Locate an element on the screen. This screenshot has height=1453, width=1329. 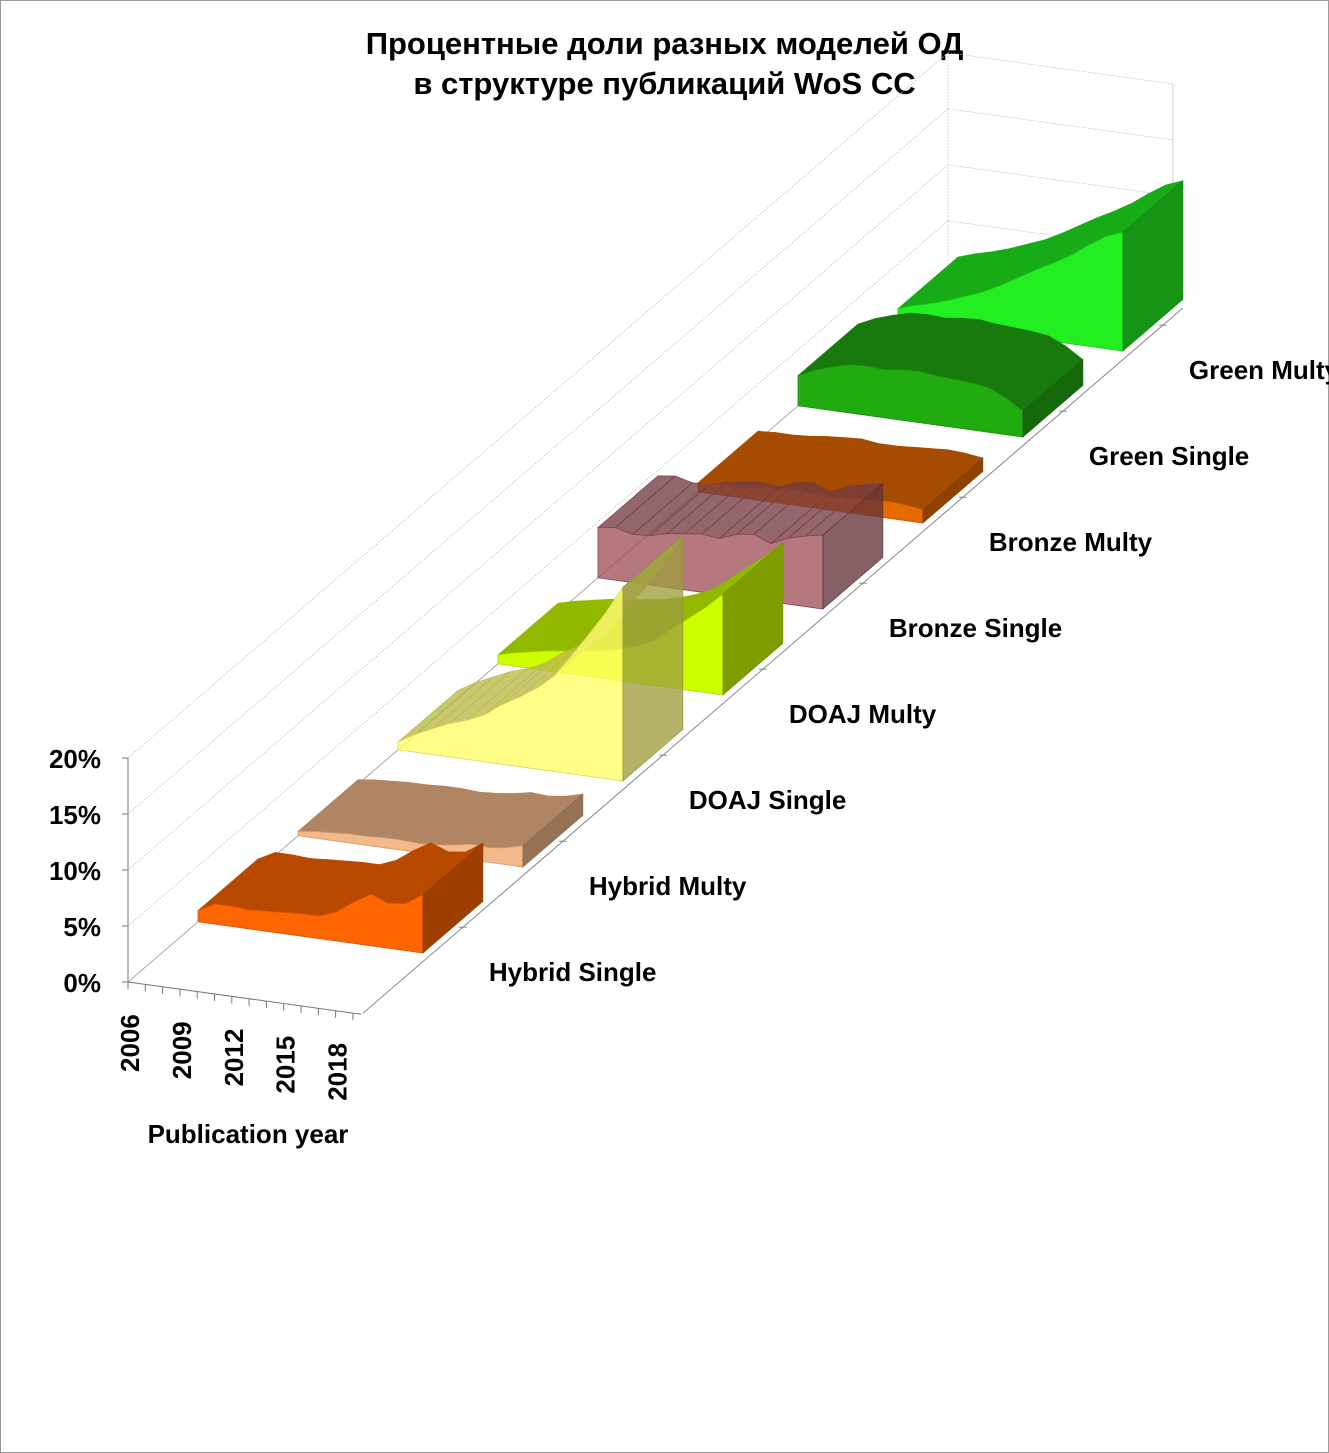
series-doaj-single is located at coordinates (540, 658).